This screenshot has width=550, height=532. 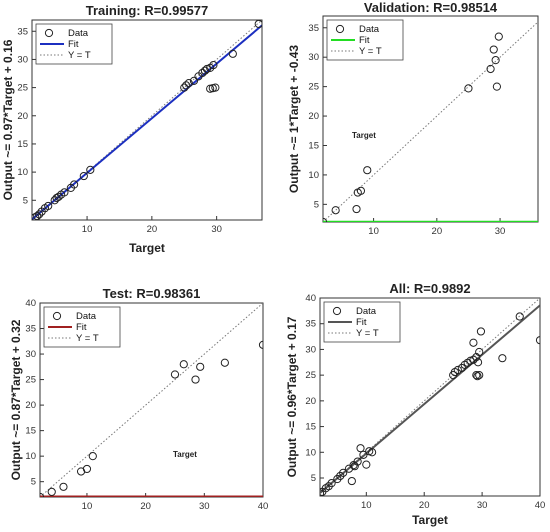 I want to click on plot-annotation: Target, so click(x=185, y=454).